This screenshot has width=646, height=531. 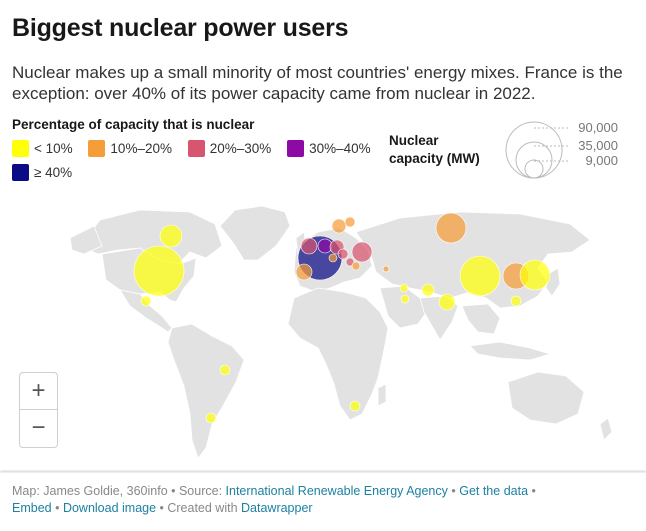 I want to click on bubble-sweden, so click(x=339, y=226).